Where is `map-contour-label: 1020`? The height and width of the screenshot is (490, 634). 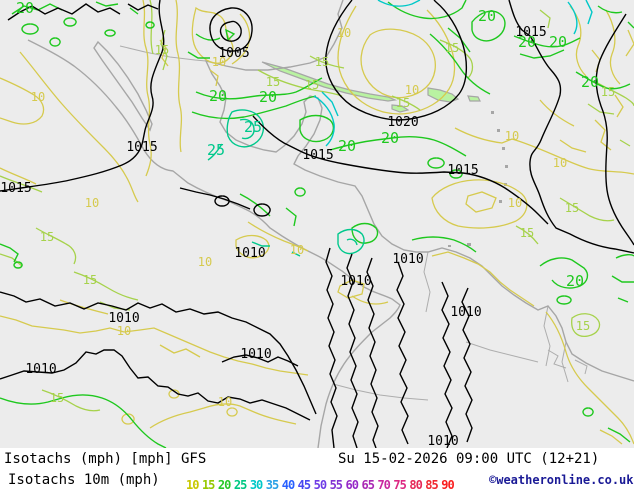 map-contour-label: 1020 is located at coordinates (402, 122).